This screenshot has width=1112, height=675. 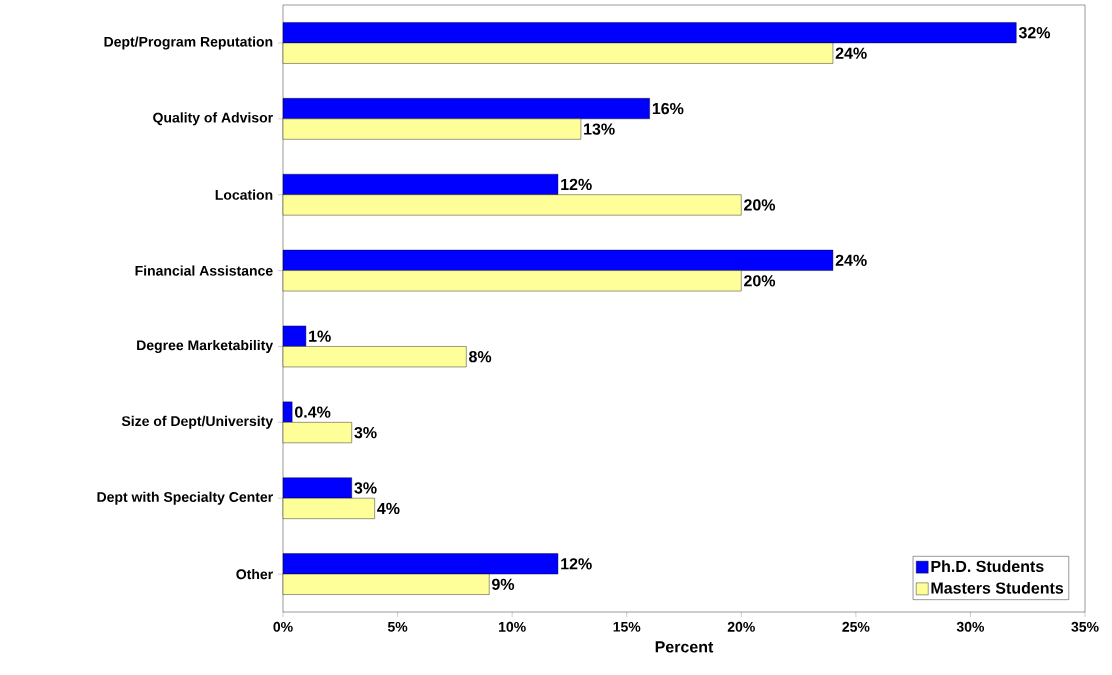 What do you see at coordinates (185, 498) in the screenshot?
I see `y-tick-label: Dept with Specialty Center` at bounding box center [185, 498].